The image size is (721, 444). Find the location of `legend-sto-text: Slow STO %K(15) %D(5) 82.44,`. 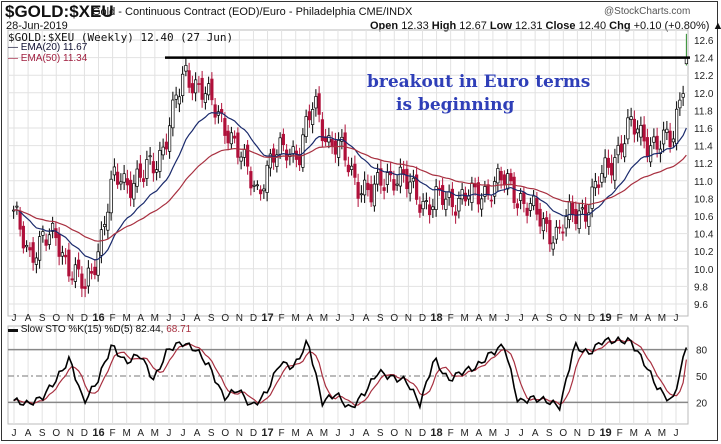

legend-sto-text: Slow STO %K(15) %D(5) 82.44, is located at coordinates (92, 329).